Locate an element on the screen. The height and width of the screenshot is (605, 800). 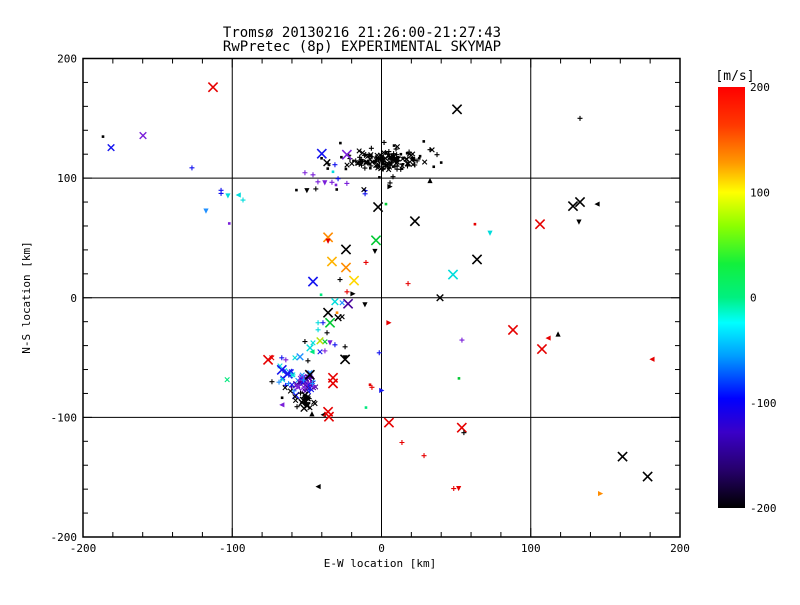
y-tick-label: 200 is located at coordinates (67, 59).